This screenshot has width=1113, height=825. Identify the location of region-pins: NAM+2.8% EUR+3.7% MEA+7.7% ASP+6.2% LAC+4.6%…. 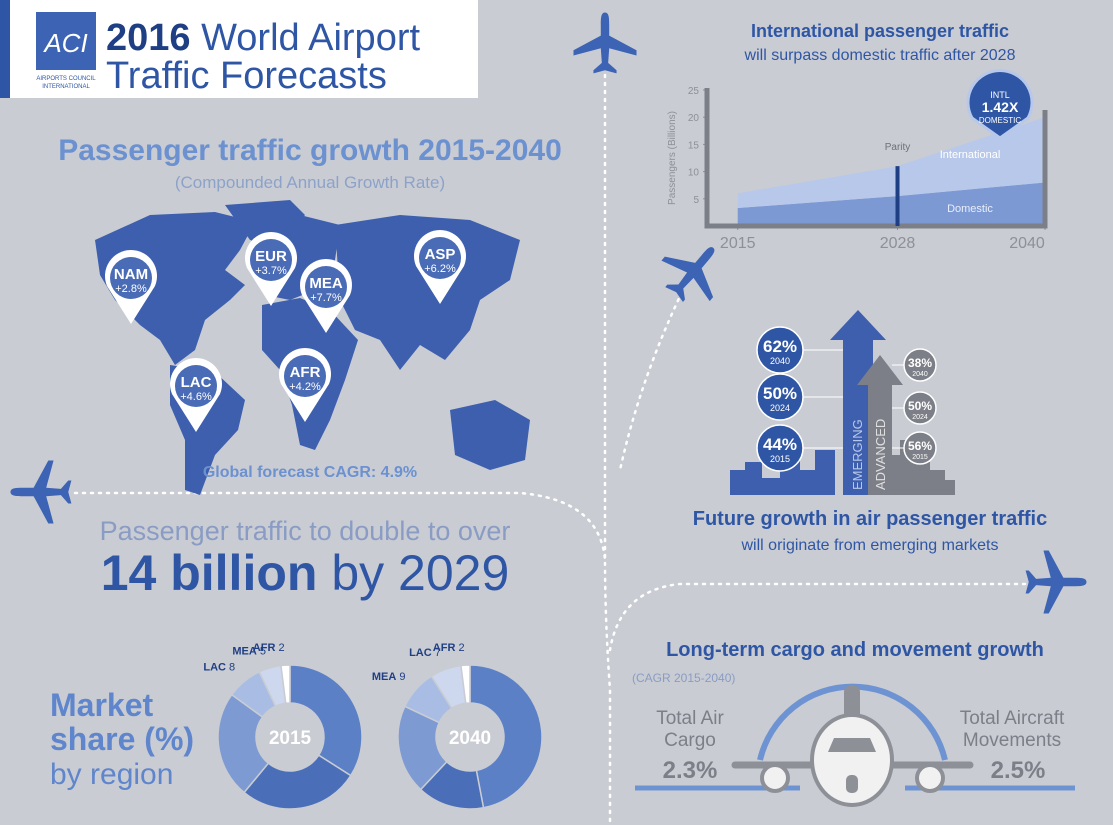
(285, 331).